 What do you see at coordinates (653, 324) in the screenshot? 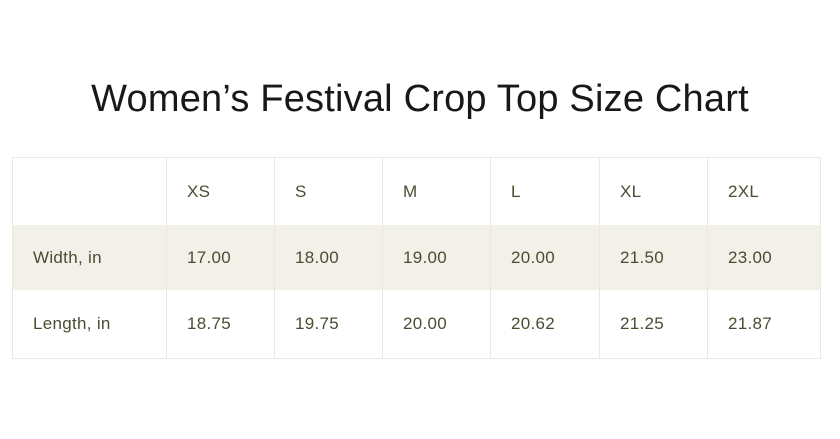
I see `table-cell-length-xl: 21.25` at bounding box center [653, 324].